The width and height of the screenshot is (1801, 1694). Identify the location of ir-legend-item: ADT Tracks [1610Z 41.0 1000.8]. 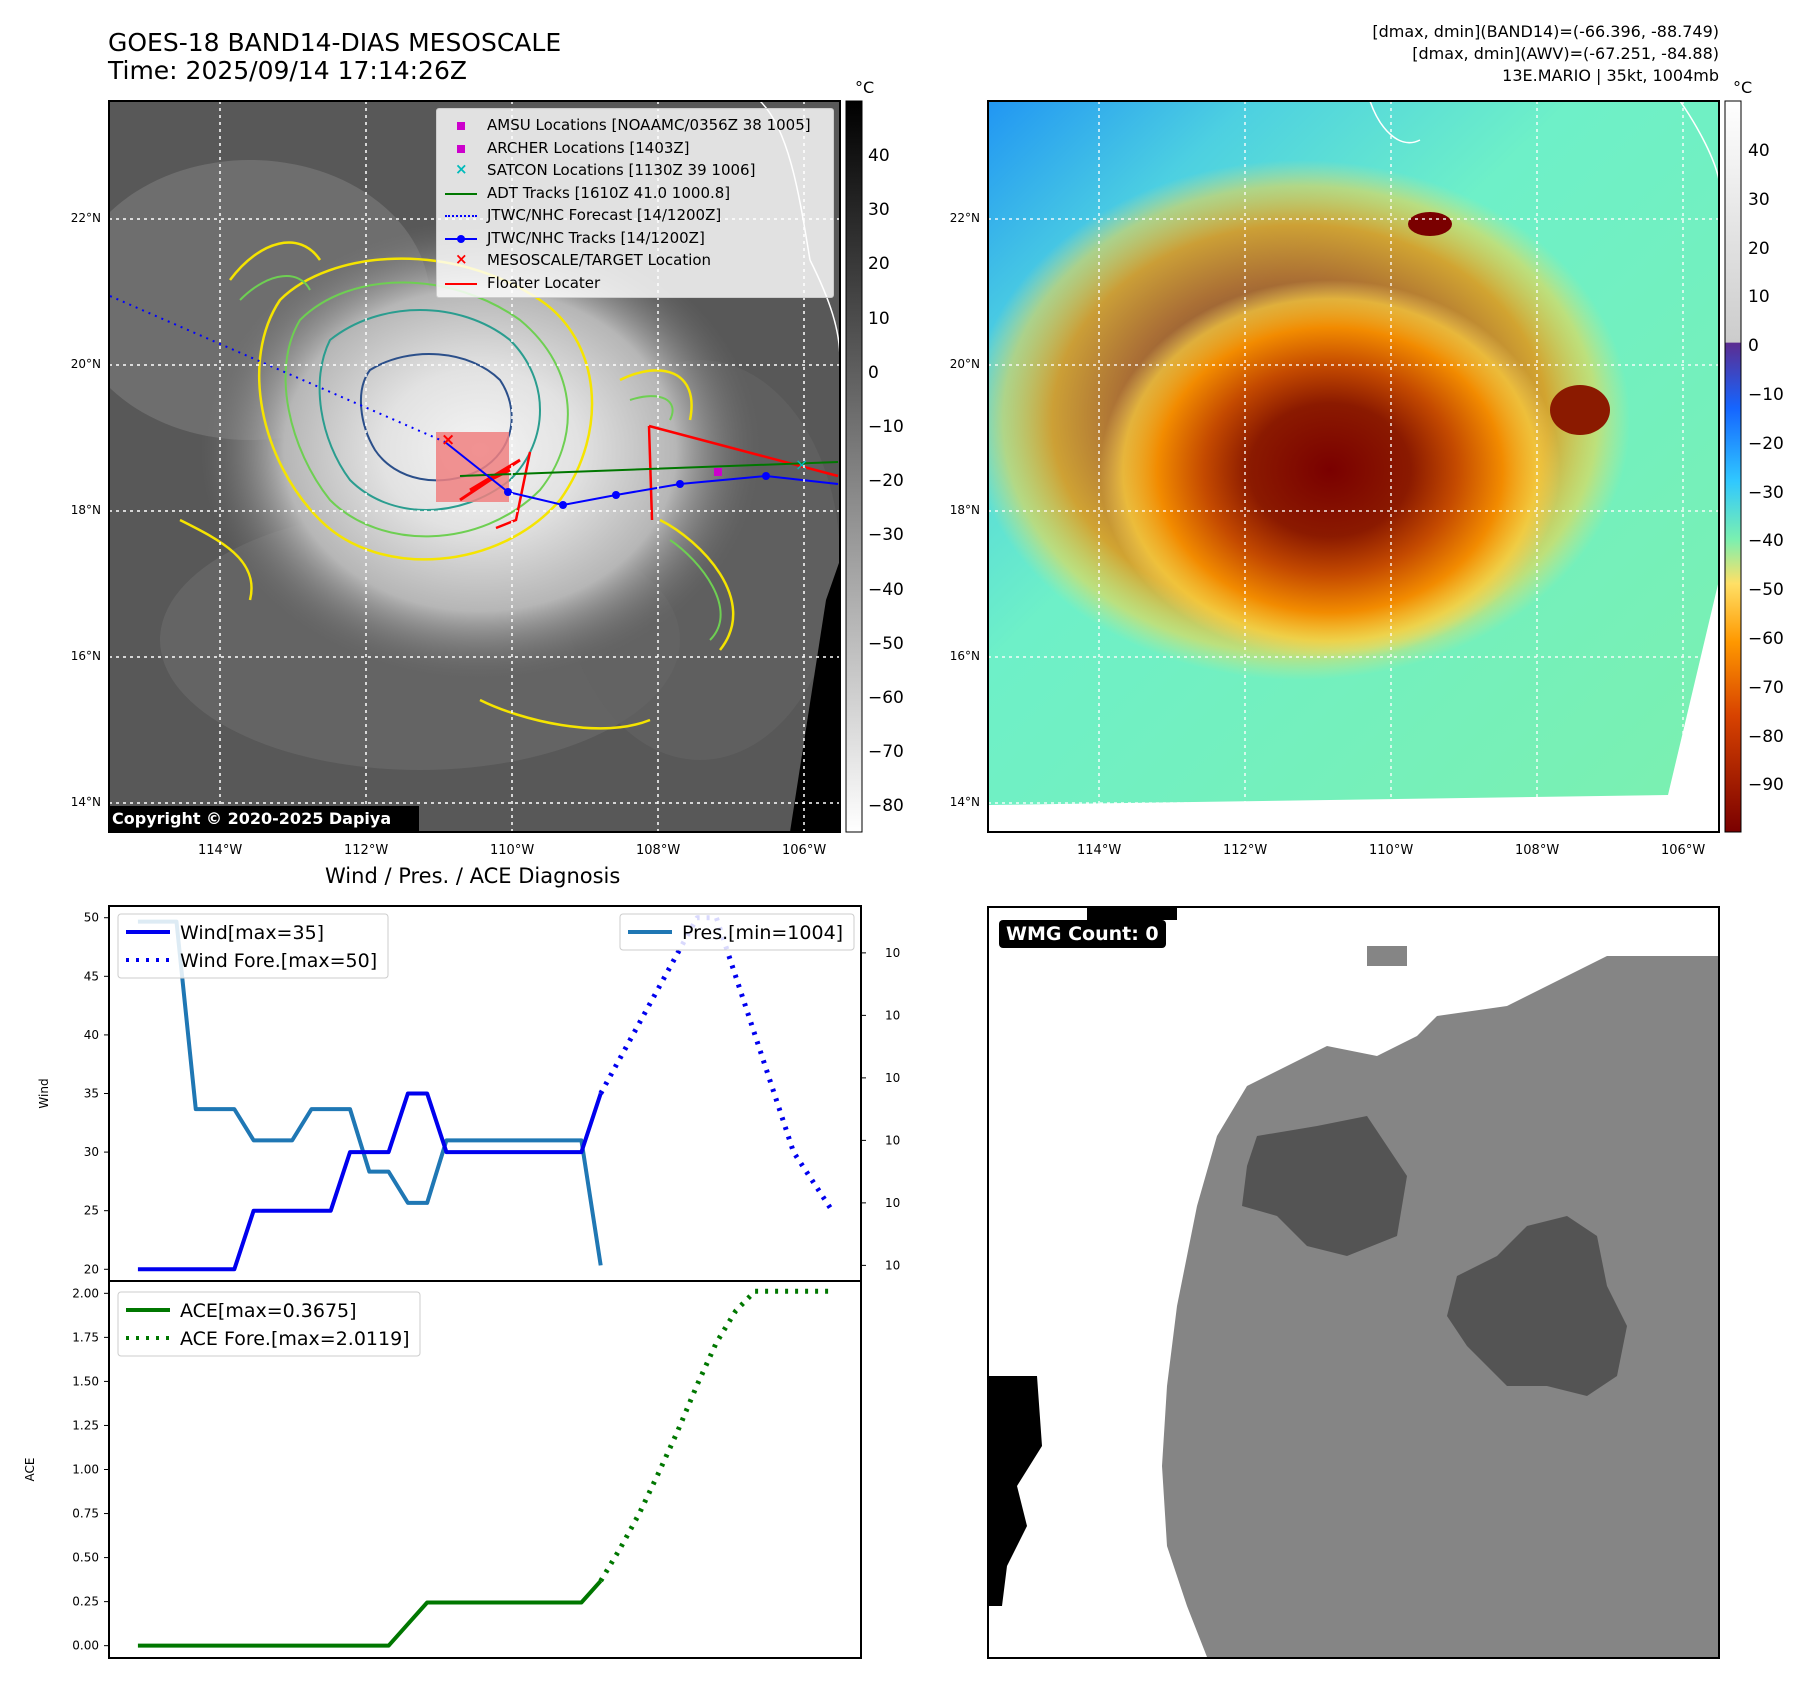
(635, 194).